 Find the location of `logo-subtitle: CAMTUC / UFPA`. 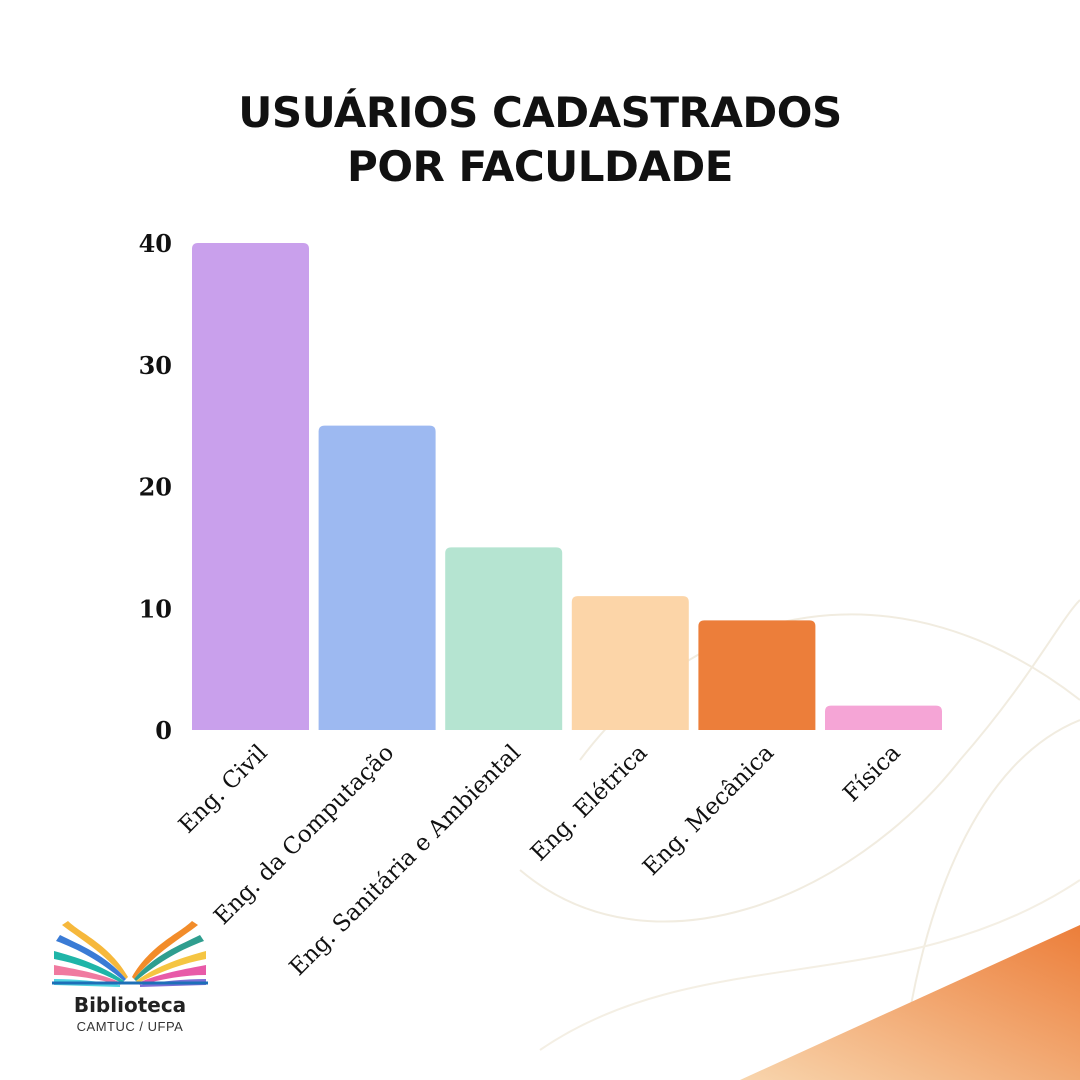

logo-subtitle: CAMTUC / UFPA is located at coordinates (130, 1026).